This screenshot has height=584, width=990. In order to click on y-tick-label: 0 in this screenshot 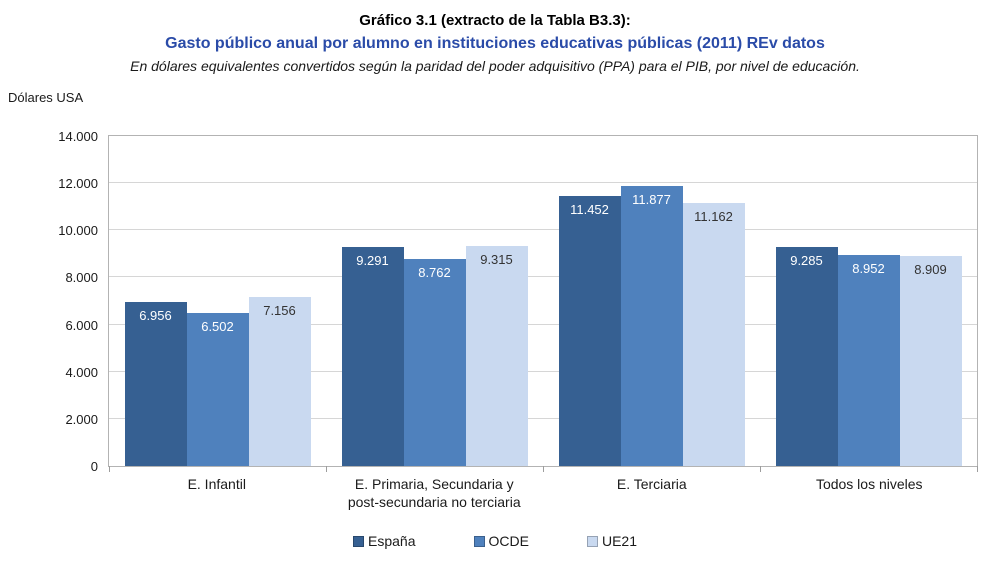, I will do `click(94, 466)`.